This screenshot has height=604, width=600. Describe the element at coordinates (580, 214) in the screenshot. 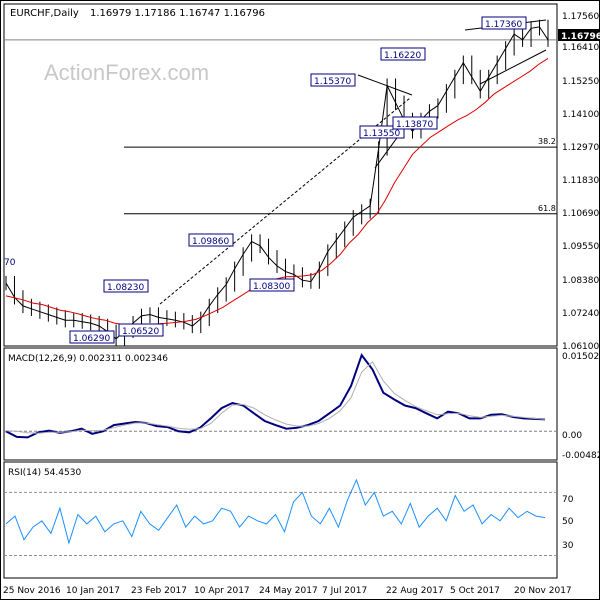

I see `price-tick-label: 1.10690` at that location.